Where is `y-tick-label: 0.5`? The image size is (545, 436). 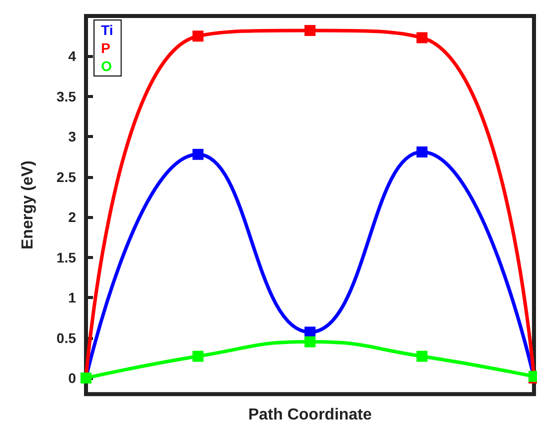 y-tick-label: 0.5 is located at coordinates (66, 338).